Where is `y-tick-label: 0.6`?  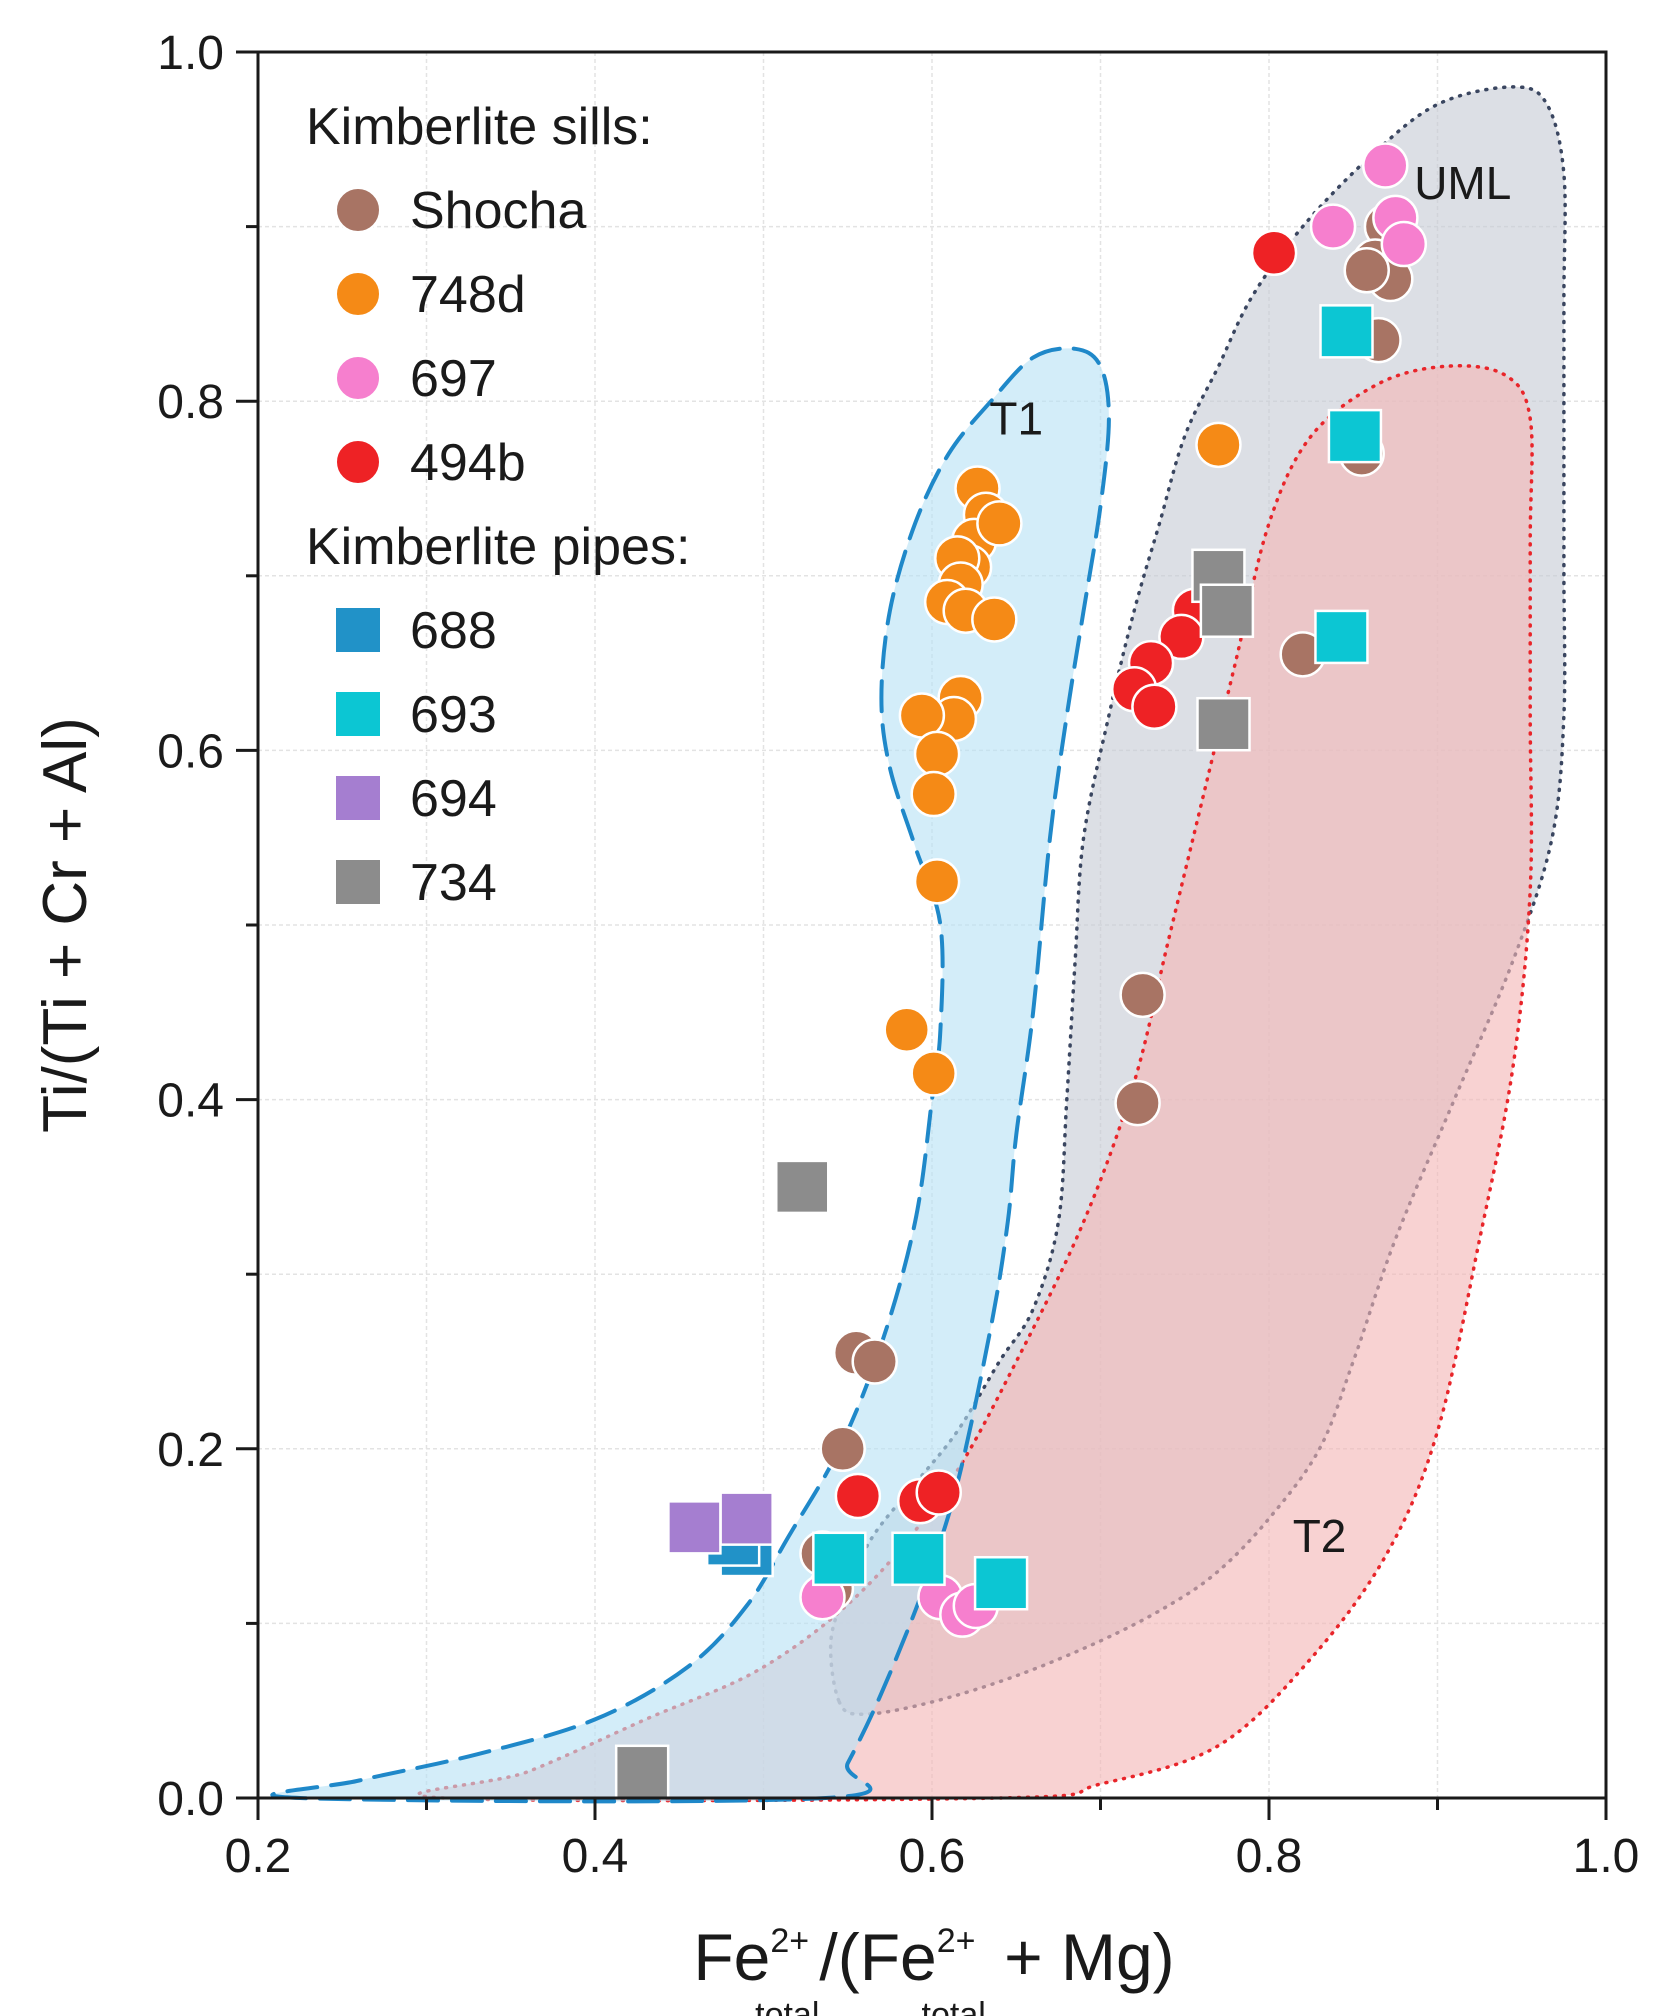
y-tick-label: 0.6 is located at coordinates (190, 751).